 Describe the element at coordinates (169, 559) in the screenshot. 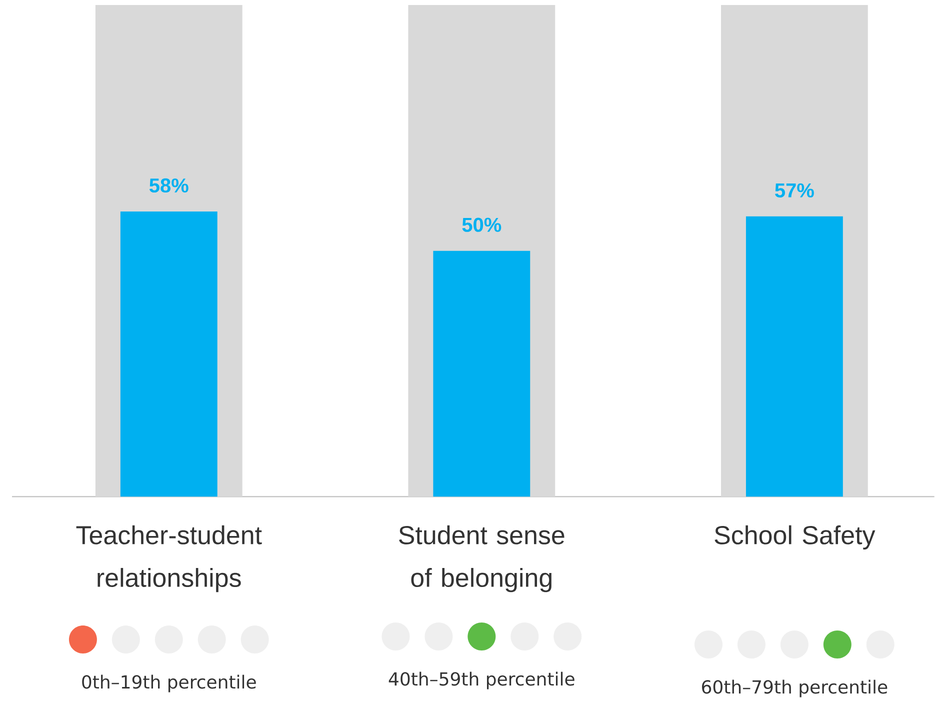

I see `x-tick-label: Teacher-student relationships` at that location.